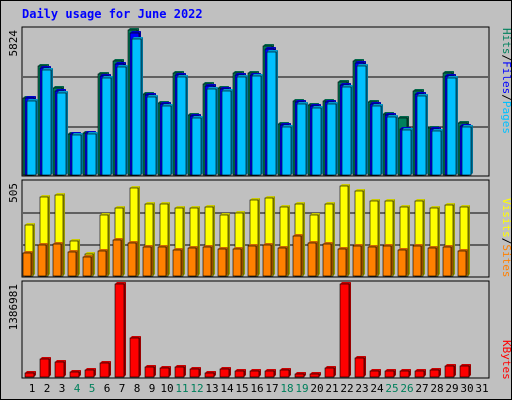 This screenshot has width=512, height=400. What do you see at coordinates (506, 218) in the screenshot?
I see `legend-visits: Visits` at bounding box center [506, 218].